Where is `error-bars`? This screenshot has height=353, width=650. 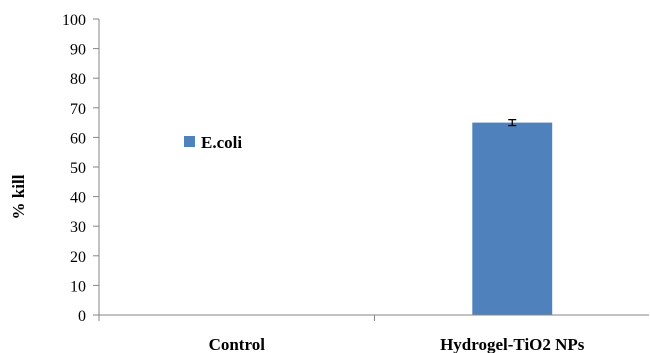
error-bars is located at coordinates (512, 122).